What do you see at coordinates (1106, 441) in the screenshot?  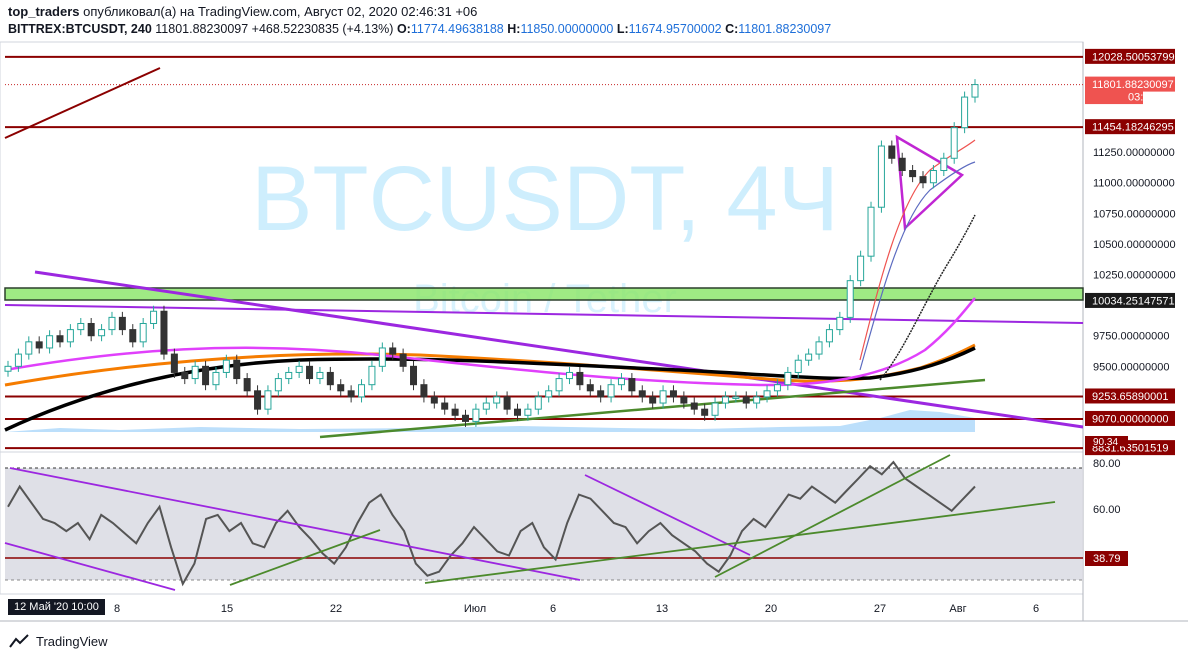 I see `rsi-upper-tag` at bounding box center [1106, 441].